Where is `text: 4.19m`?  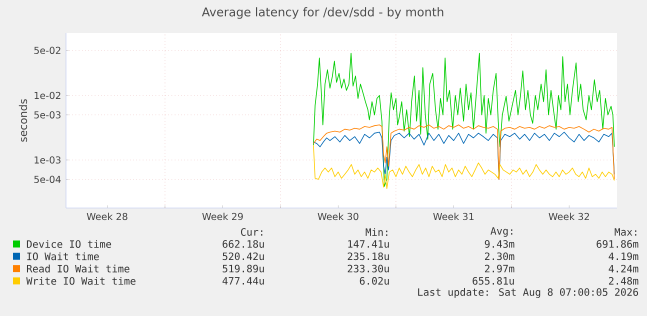
text: 4.19m is located at coordinates (623, 256).